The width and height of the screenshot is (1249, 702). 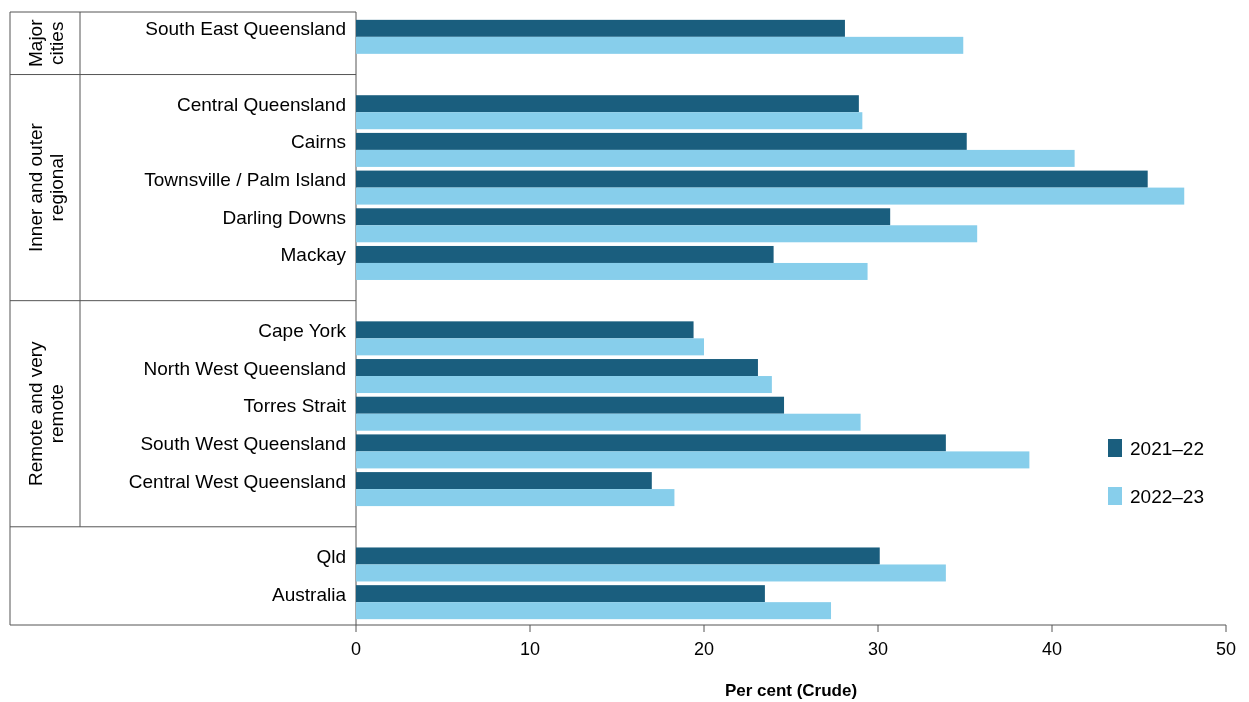 What do you see at coordinates (878, 649) in the screenshot?
I see `x-tick-label: 30` at bounding box center [878, 649].